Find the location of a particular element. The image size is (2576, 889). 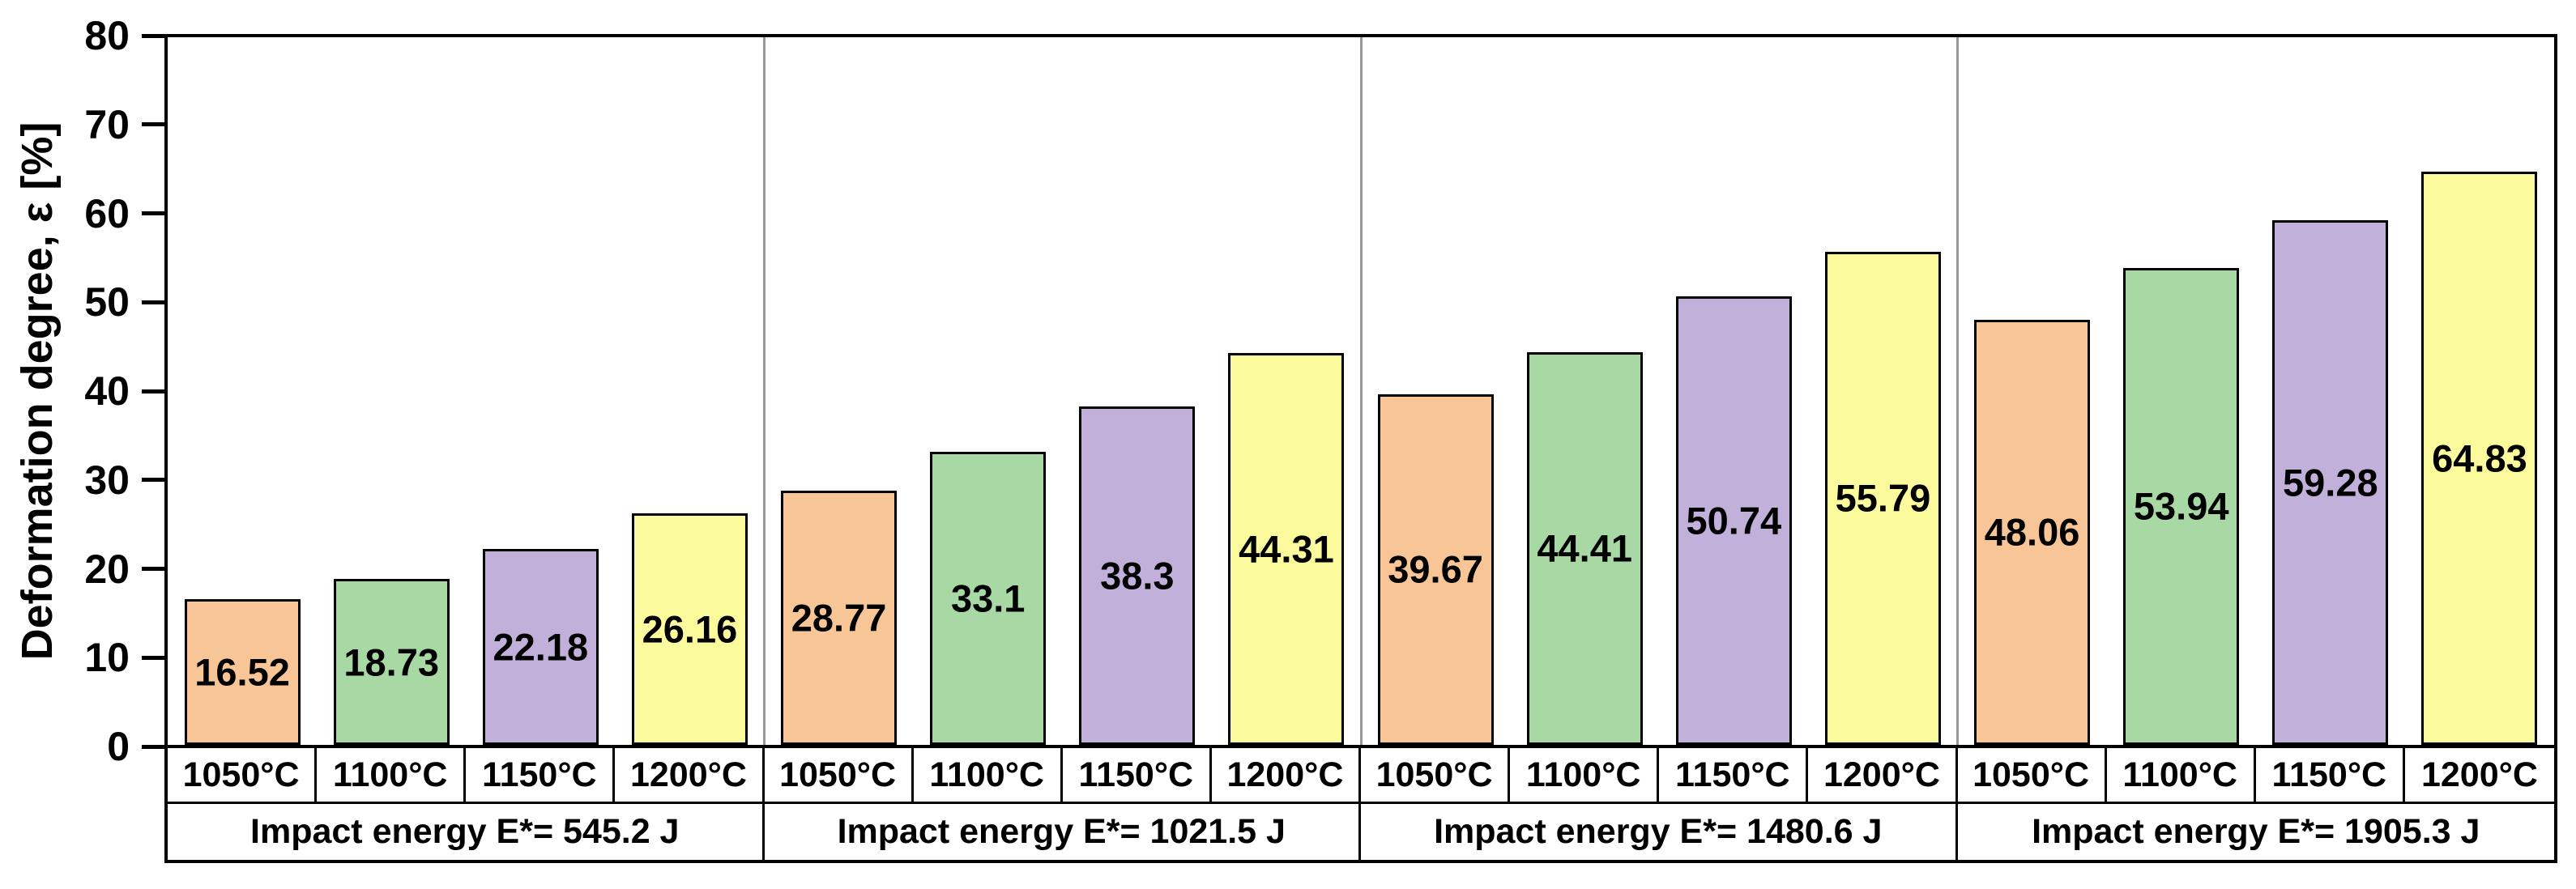

bar: 50.74 is located at coordinates (1733, 520).